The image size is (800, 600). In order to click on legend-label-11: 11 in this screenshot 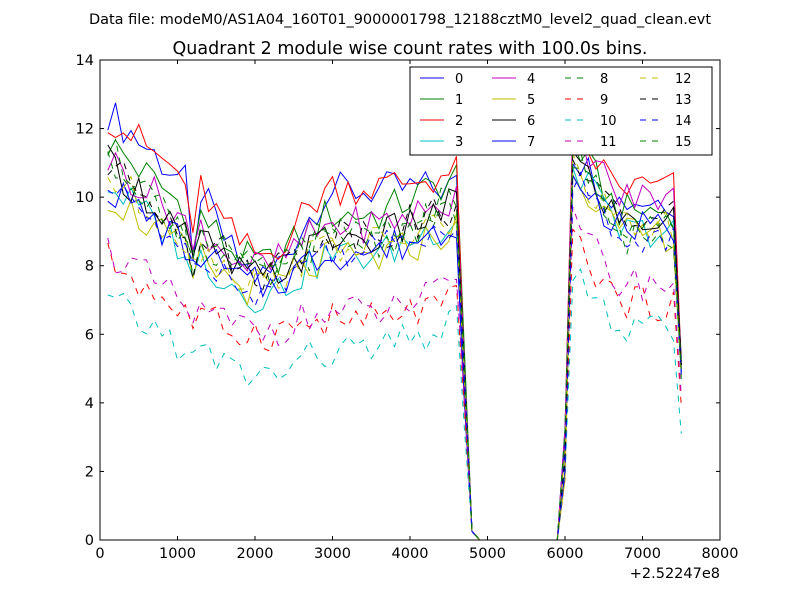, I will do `click(608, 142)`.